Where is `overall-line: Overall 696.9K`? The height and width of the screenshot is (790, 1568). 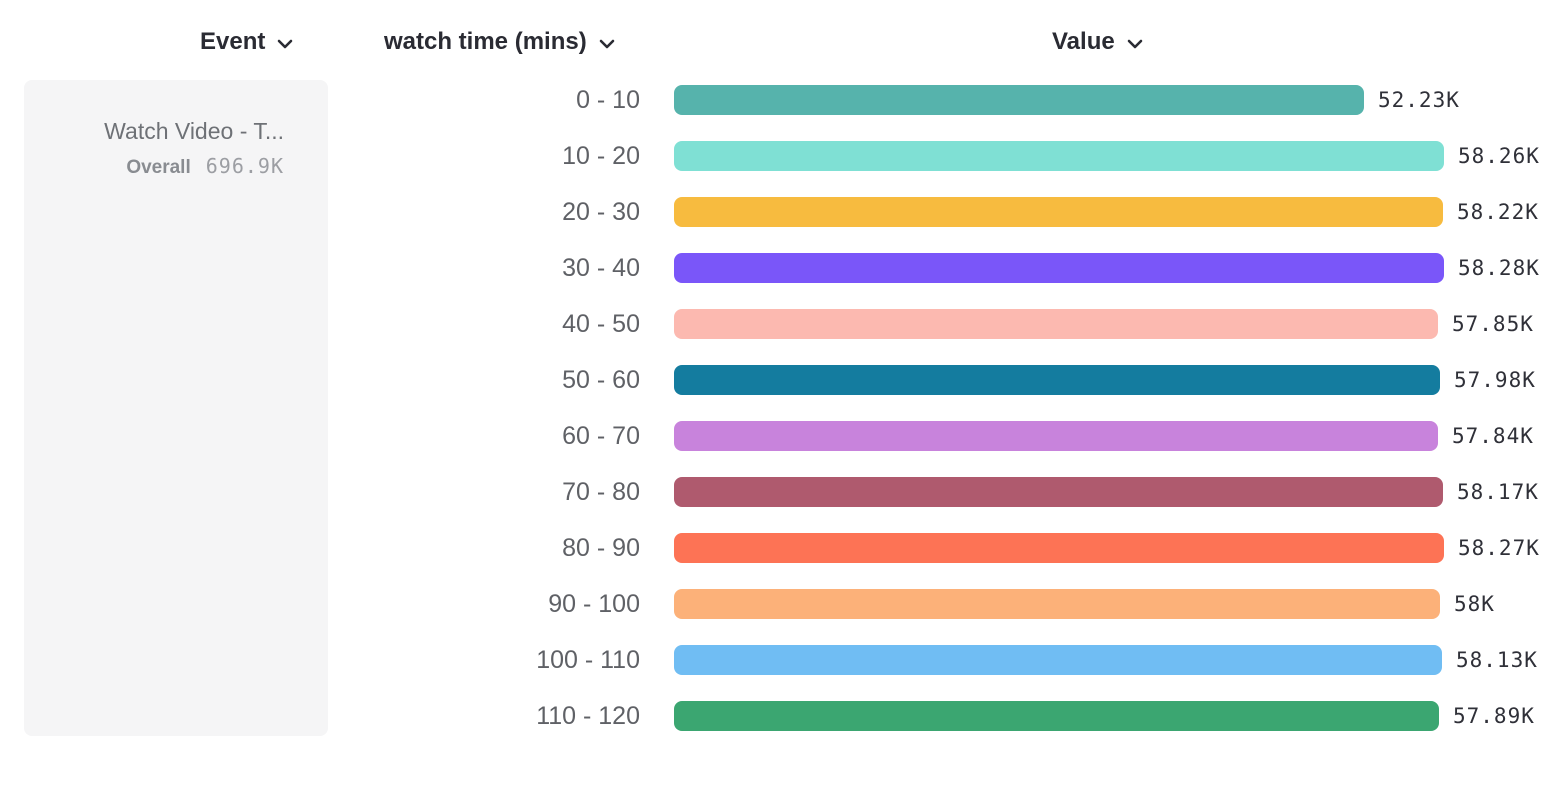 overall-line: Overall 696.9K is located at coordinates (164, 166).